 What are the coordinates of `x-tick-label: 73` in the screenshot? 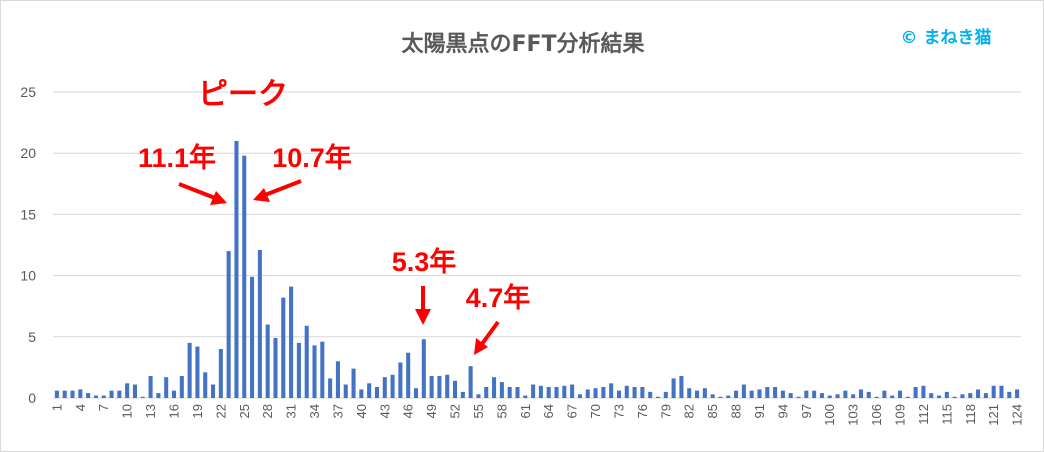 It's located at (618, 411).